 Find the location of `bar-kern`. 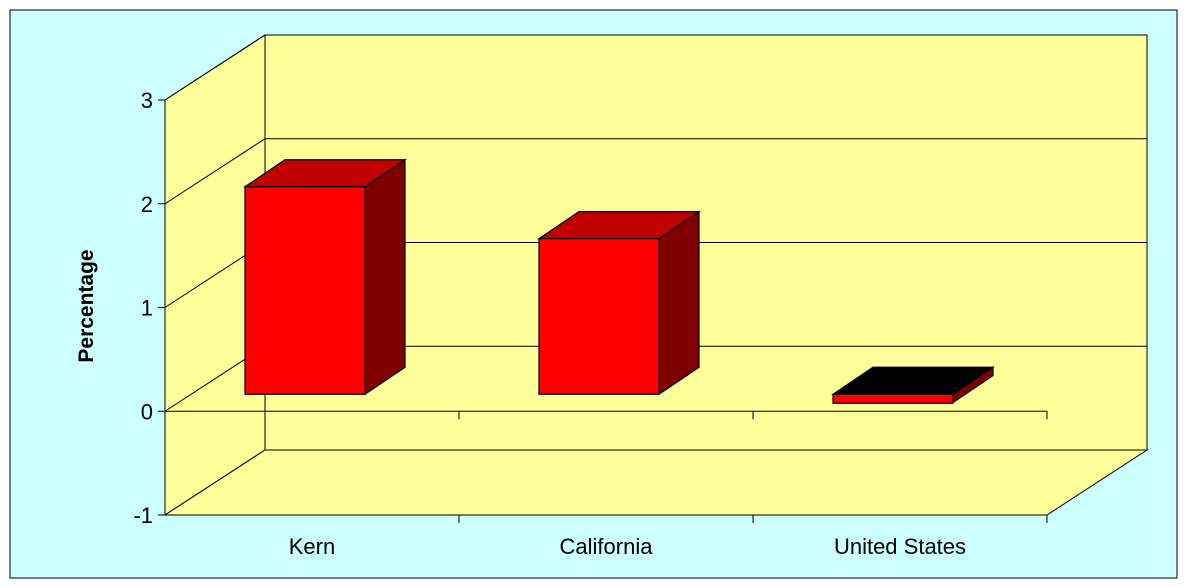

bar-kern is located at coordinates (325, 277).